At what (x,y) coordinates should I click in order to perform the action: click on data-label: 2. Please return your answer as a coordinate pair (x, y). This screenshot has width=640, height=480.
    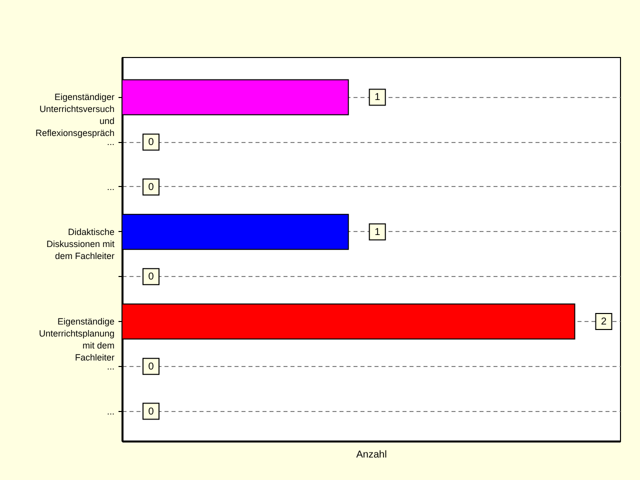
    Looking at the image, I should click on (603, 322).